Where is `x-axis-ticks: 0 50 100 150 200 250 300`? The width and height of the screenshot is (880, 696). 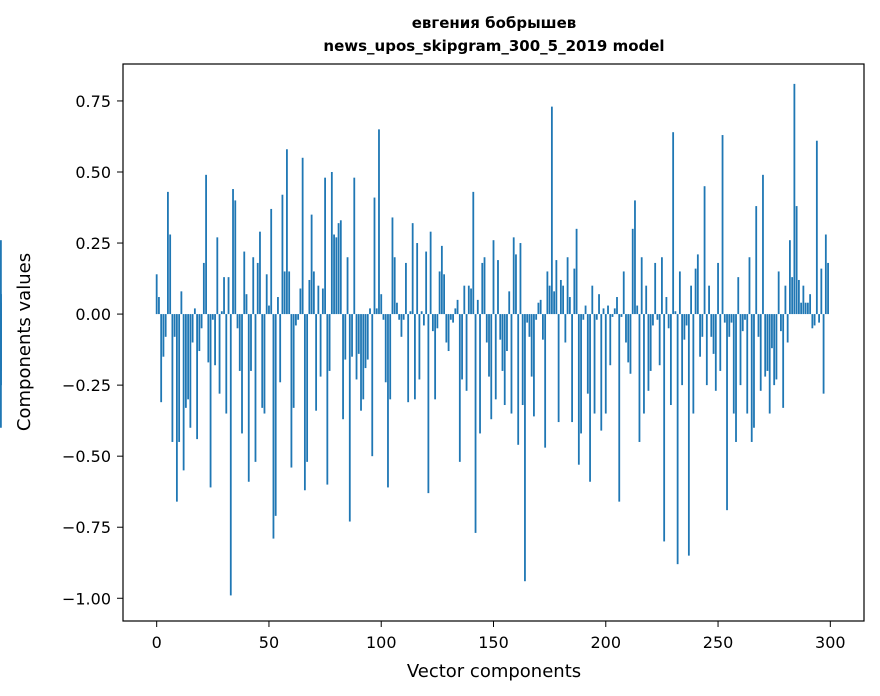 x-axis-ticks: 0 50 100 150 200 250 300 is located at coordinates (499, 636).